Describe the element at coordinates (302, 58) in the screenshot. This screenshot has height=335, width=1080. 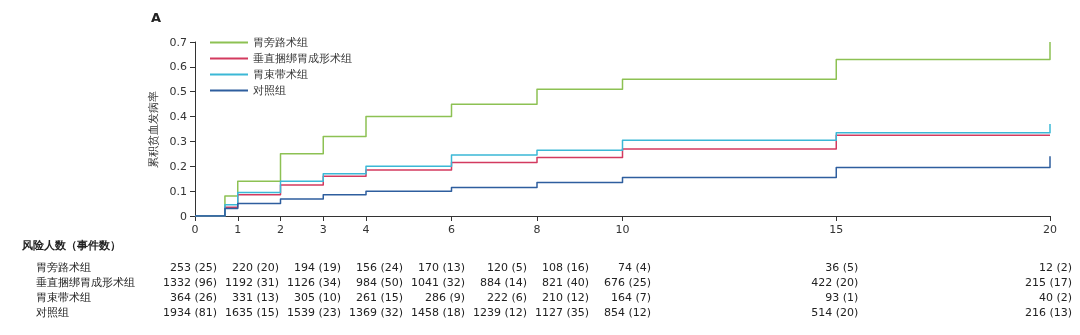
I see `legend-label: 垂直捆绑胃成形术组` at that location.